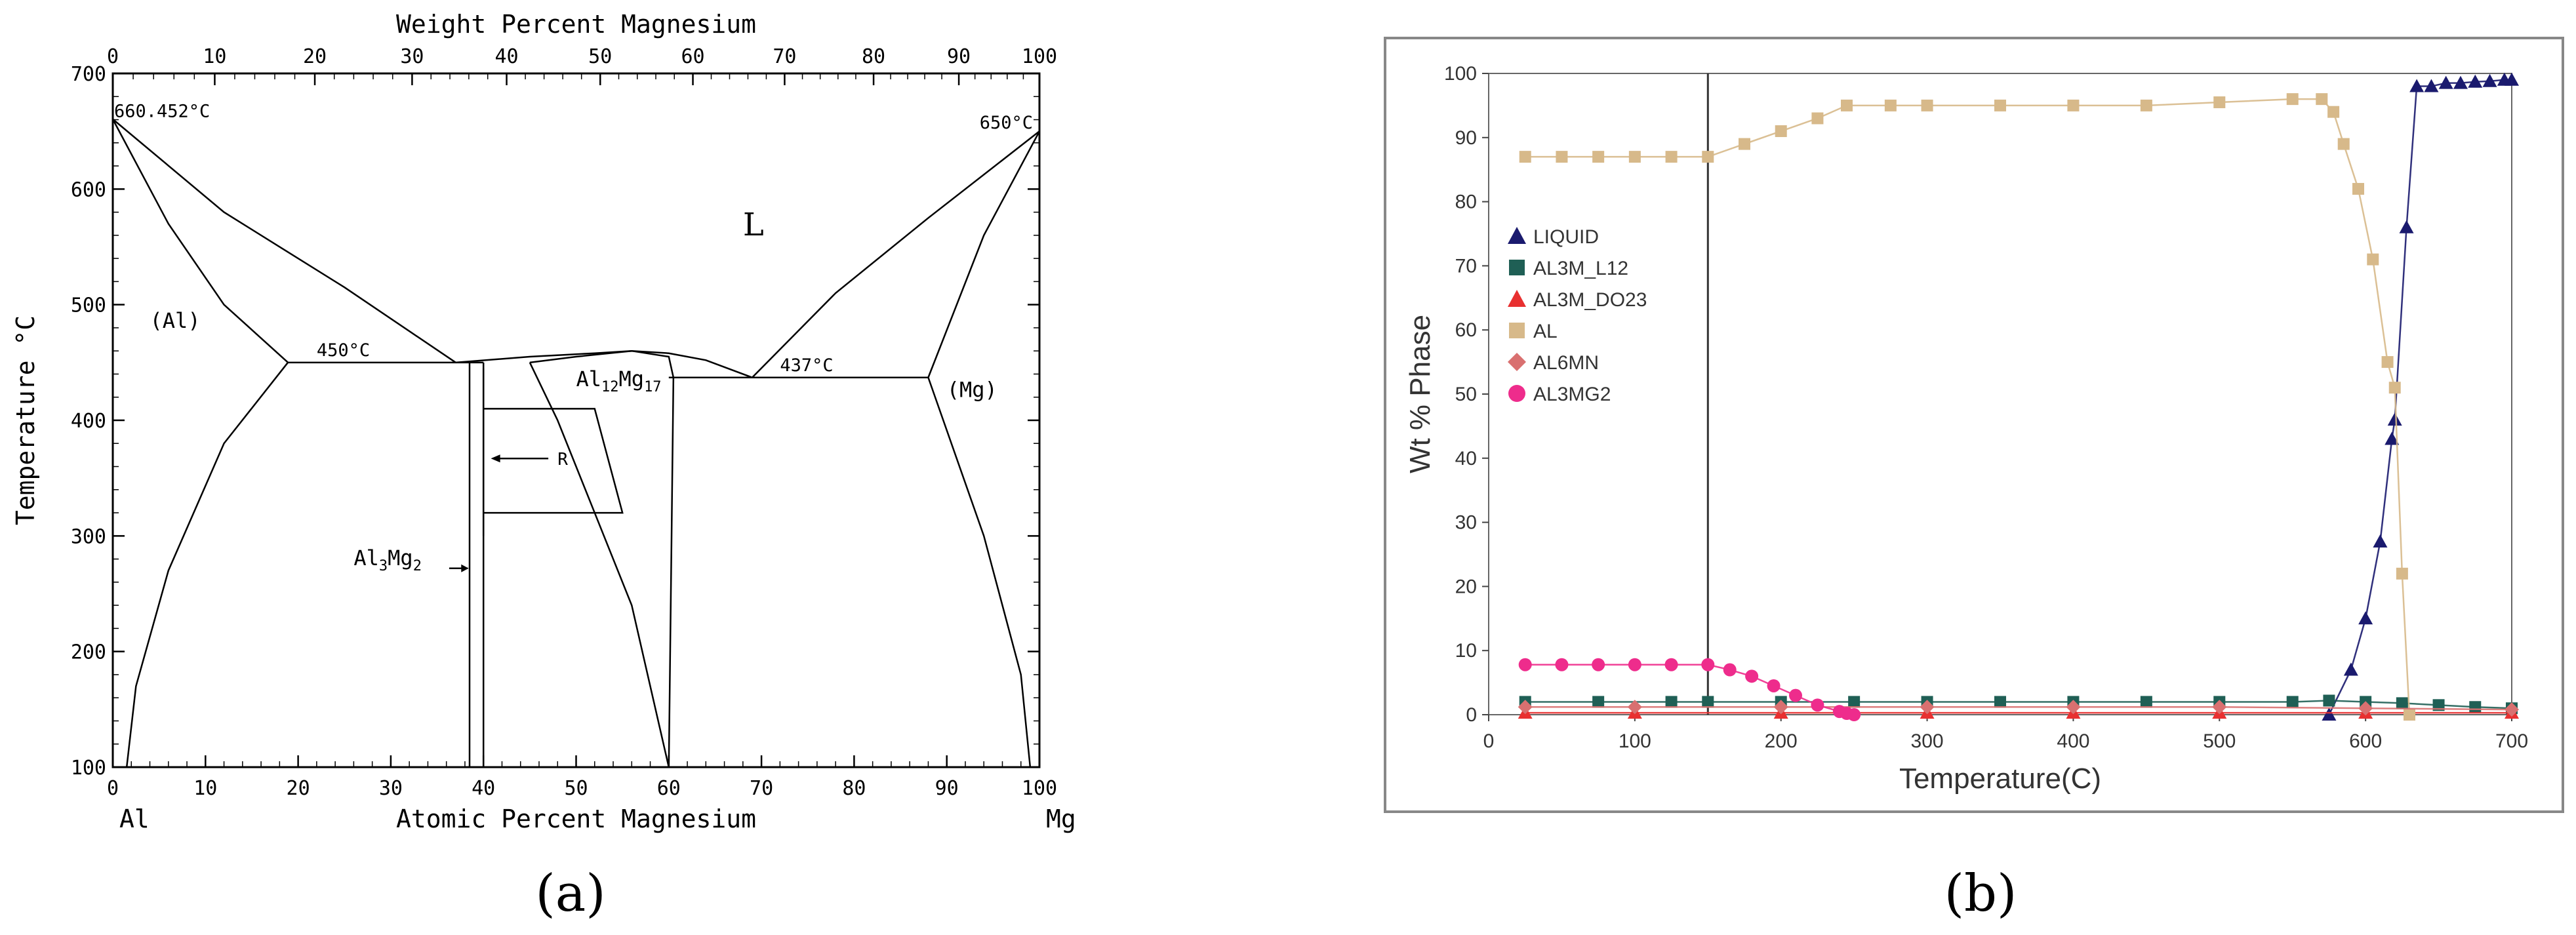 This screenshot has width=2576, height=935. I want to click on legend-marker-al6mn, so click(1517, 362).